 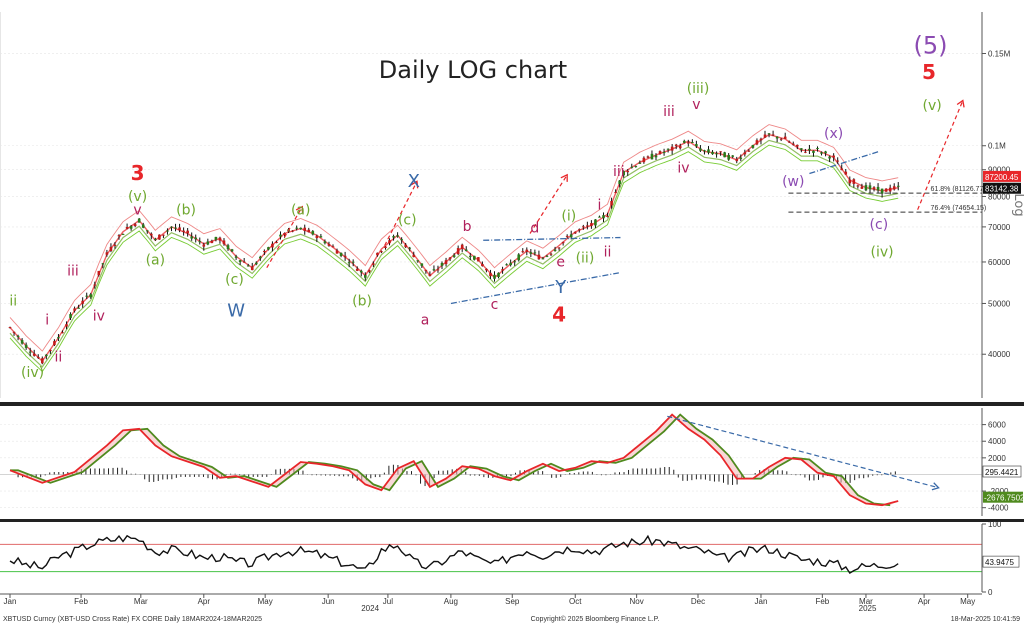 I want to click on macd-tick-label: 2000, so click(x=997, y=458).